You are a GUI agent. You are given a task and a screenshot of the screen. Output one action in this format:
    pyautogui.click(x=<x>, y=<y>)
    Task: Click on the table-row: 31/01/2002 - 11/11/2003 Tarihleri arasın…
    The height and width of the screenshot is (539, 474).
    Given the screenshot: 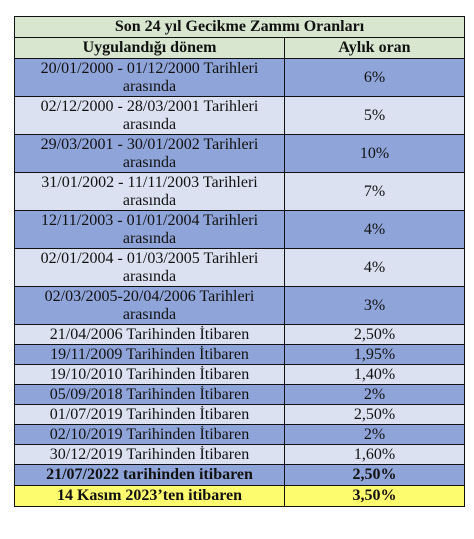 What is the action you would take?
    pyautogui.click(x=240, y=191)
    